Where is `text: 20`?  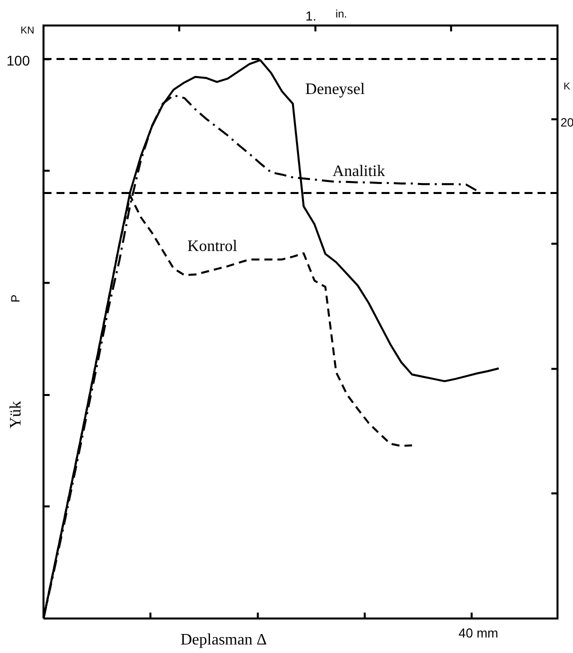
text: 20 is located at coordinates (566, 123).